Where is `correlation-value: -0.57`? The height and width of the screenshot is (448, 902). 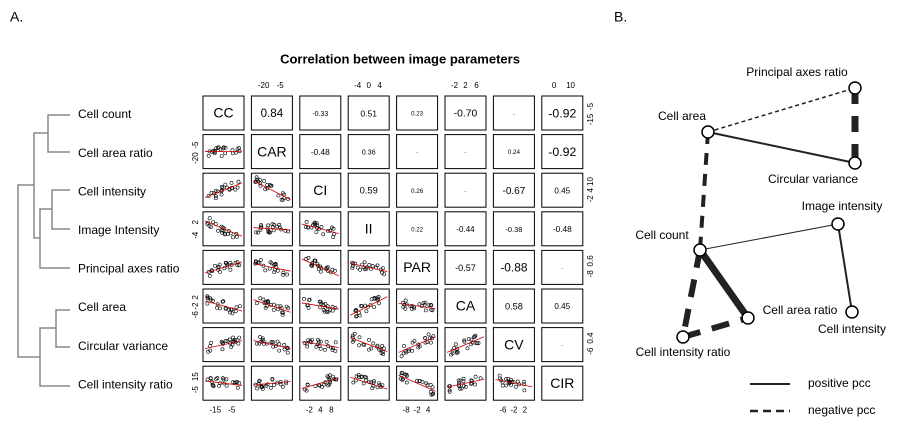
correlation-value: -0.57 is located at coordinates (465, 268).